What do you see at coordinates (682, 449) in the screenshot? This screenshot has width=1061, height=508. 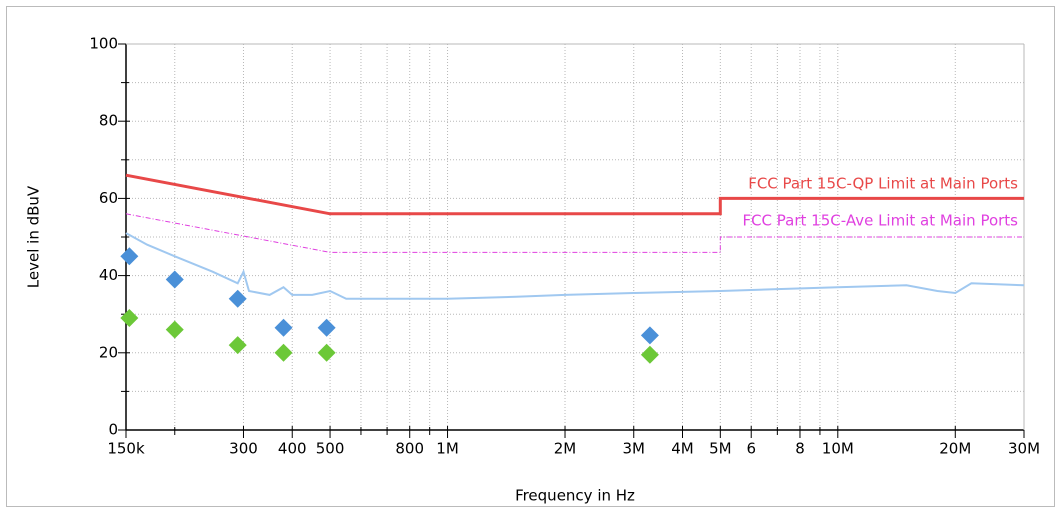 I see `x-tick-label: 4M` at bounding box center [682, 449].